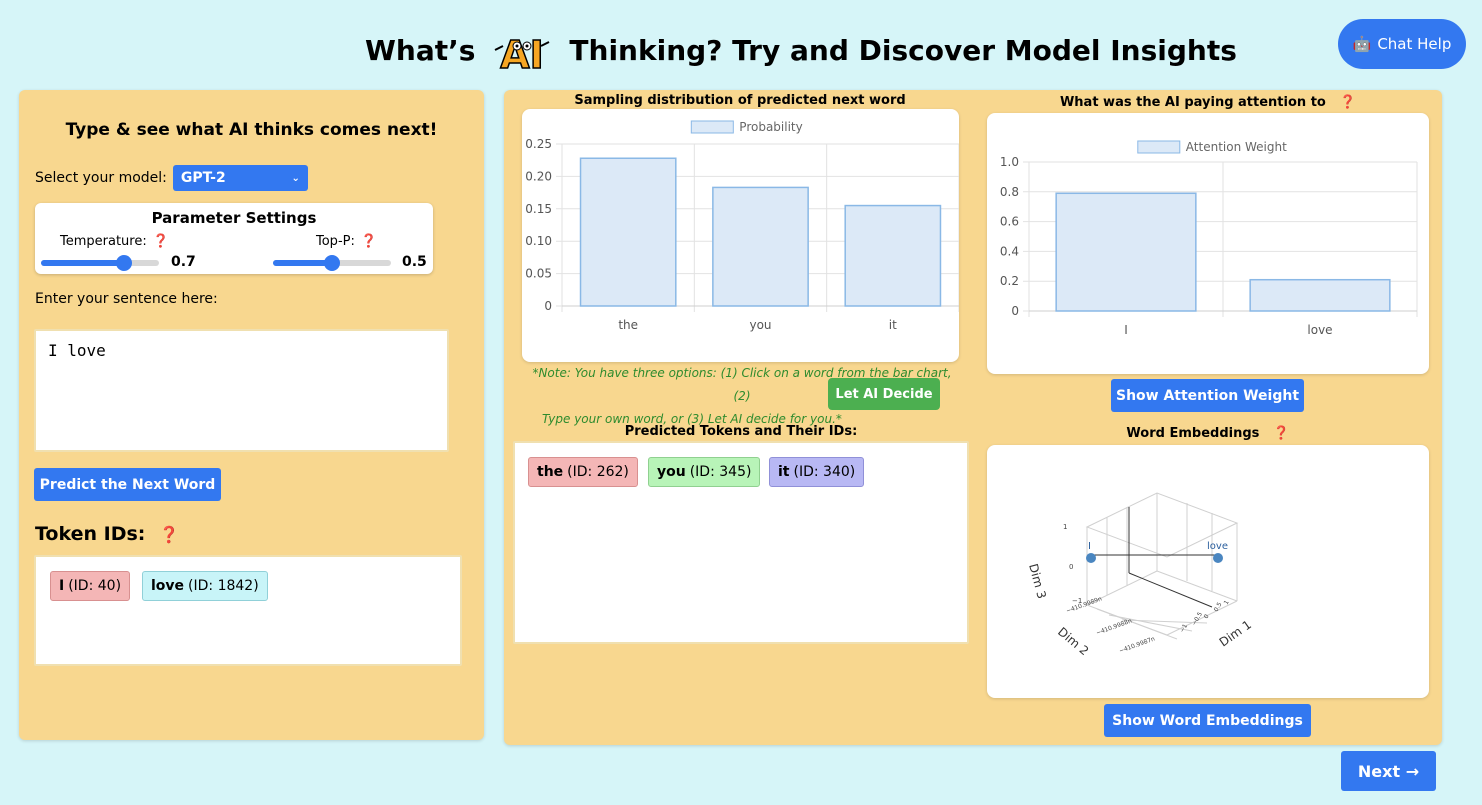 The height and width of the screenshot is (805, 1482). Describe the element at coordinates (1362, 44) in the screenshot. I see `robot-icon: 🤖` at that location.